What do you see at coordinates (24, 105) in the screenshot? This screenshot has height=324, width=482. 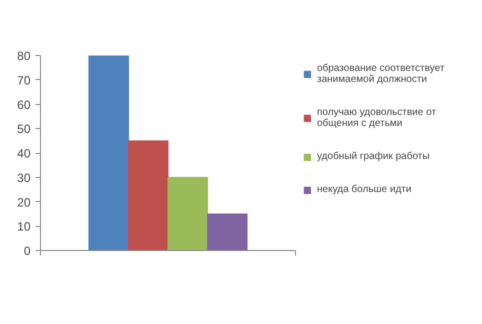 I see `y-tick-label: 60` at bounding box center [24, 105].